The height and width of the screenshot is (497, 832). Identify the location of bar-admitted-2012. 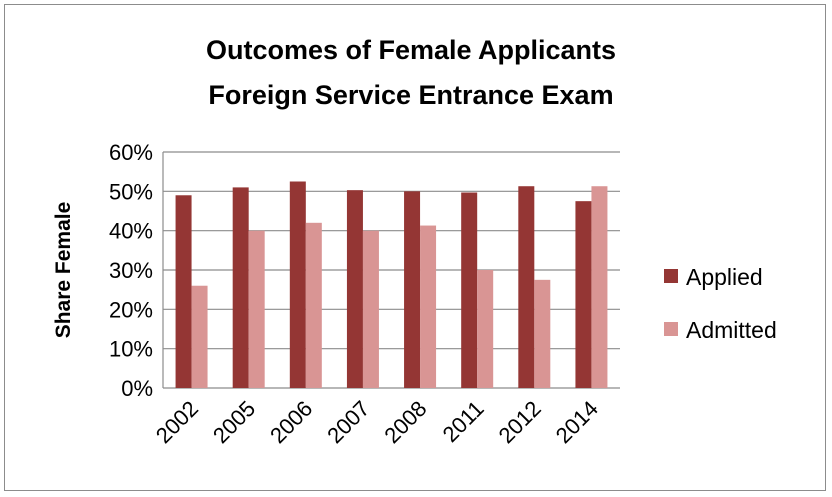
(542, 333).